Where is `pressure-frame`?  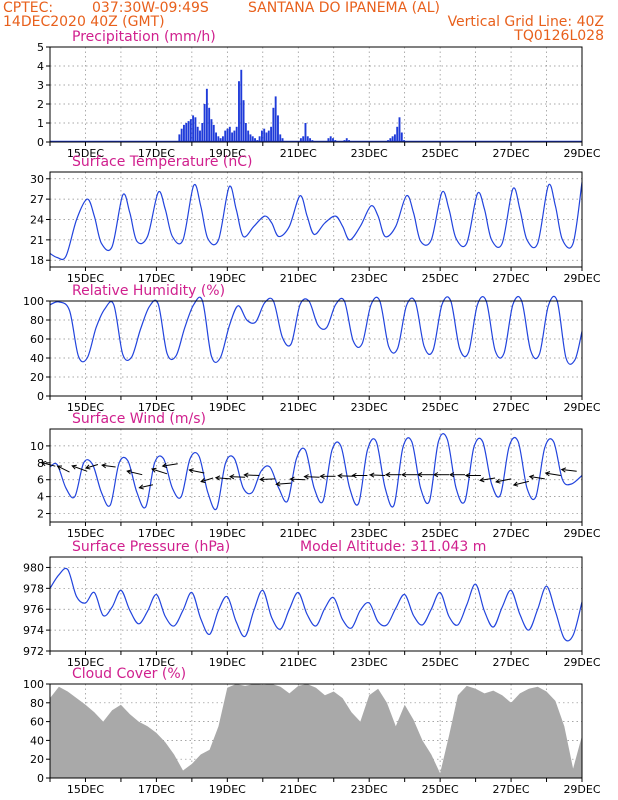
pressure-frame is located at coordinates (316, 604).